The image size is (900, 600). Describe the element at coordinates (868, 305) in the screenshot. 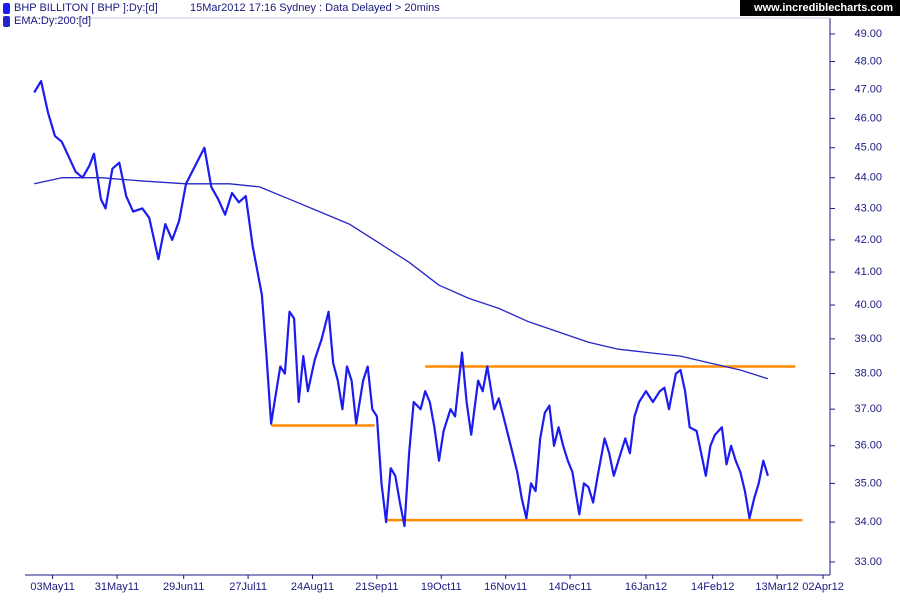

I see `y-tick-label: 40.00` at that location.